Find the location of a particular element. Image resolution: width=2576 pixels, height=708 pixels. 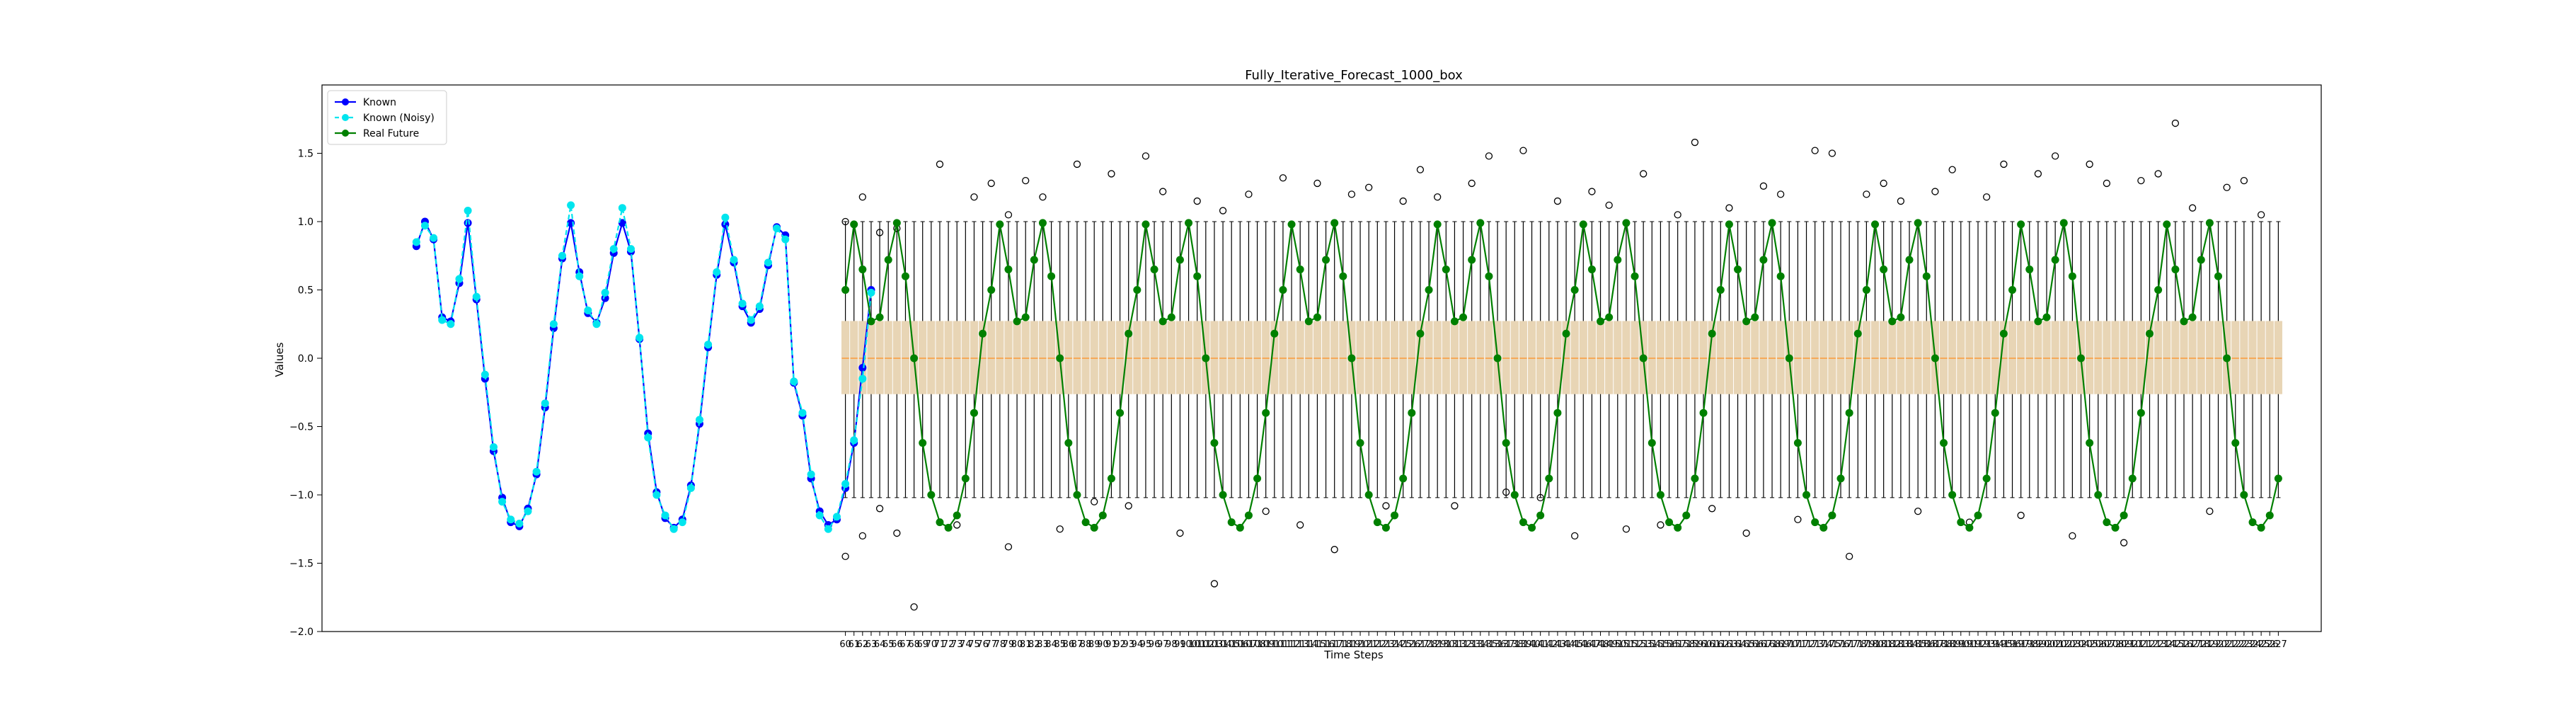

x-tick-label: 160 is located at coordinates (1704, 644).